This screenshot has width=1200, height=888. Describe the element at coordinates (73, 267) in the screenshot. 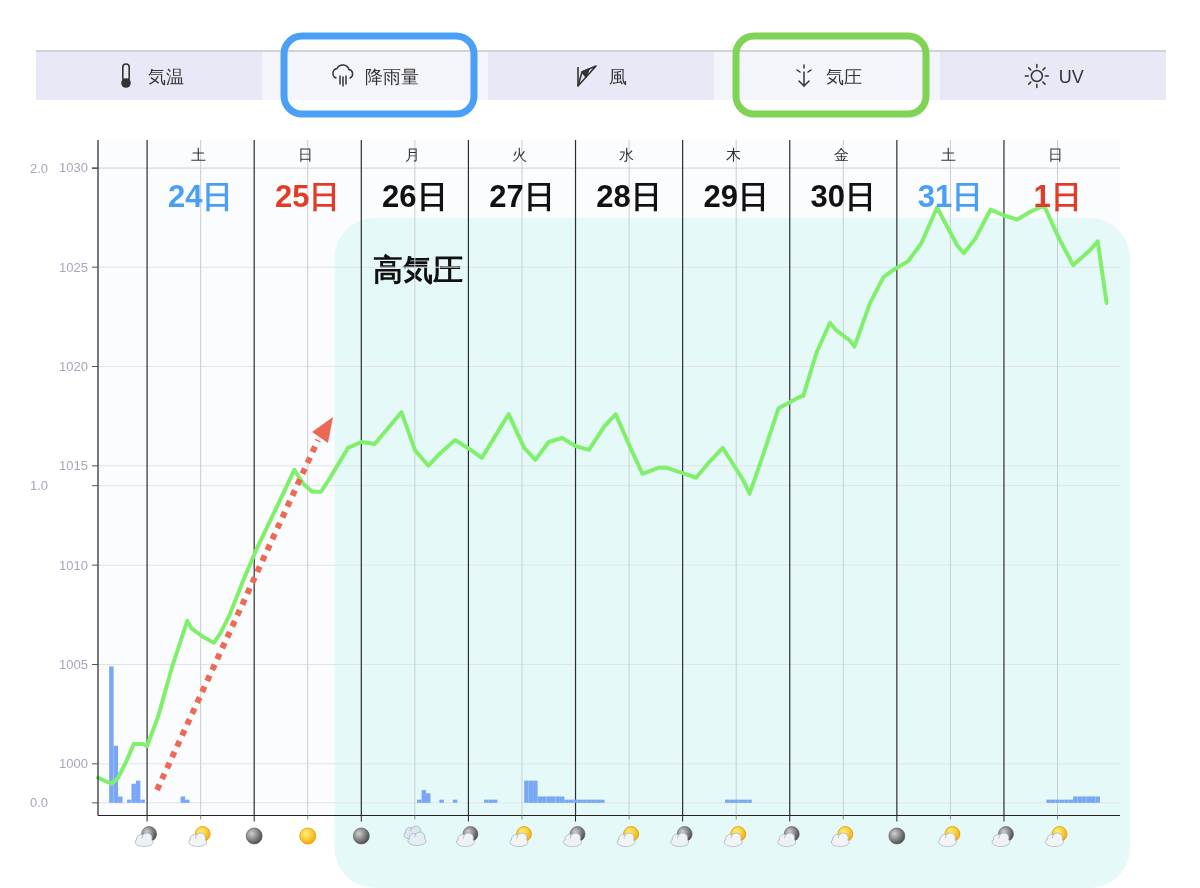

I see `y-tick-label: 1025` at that location.